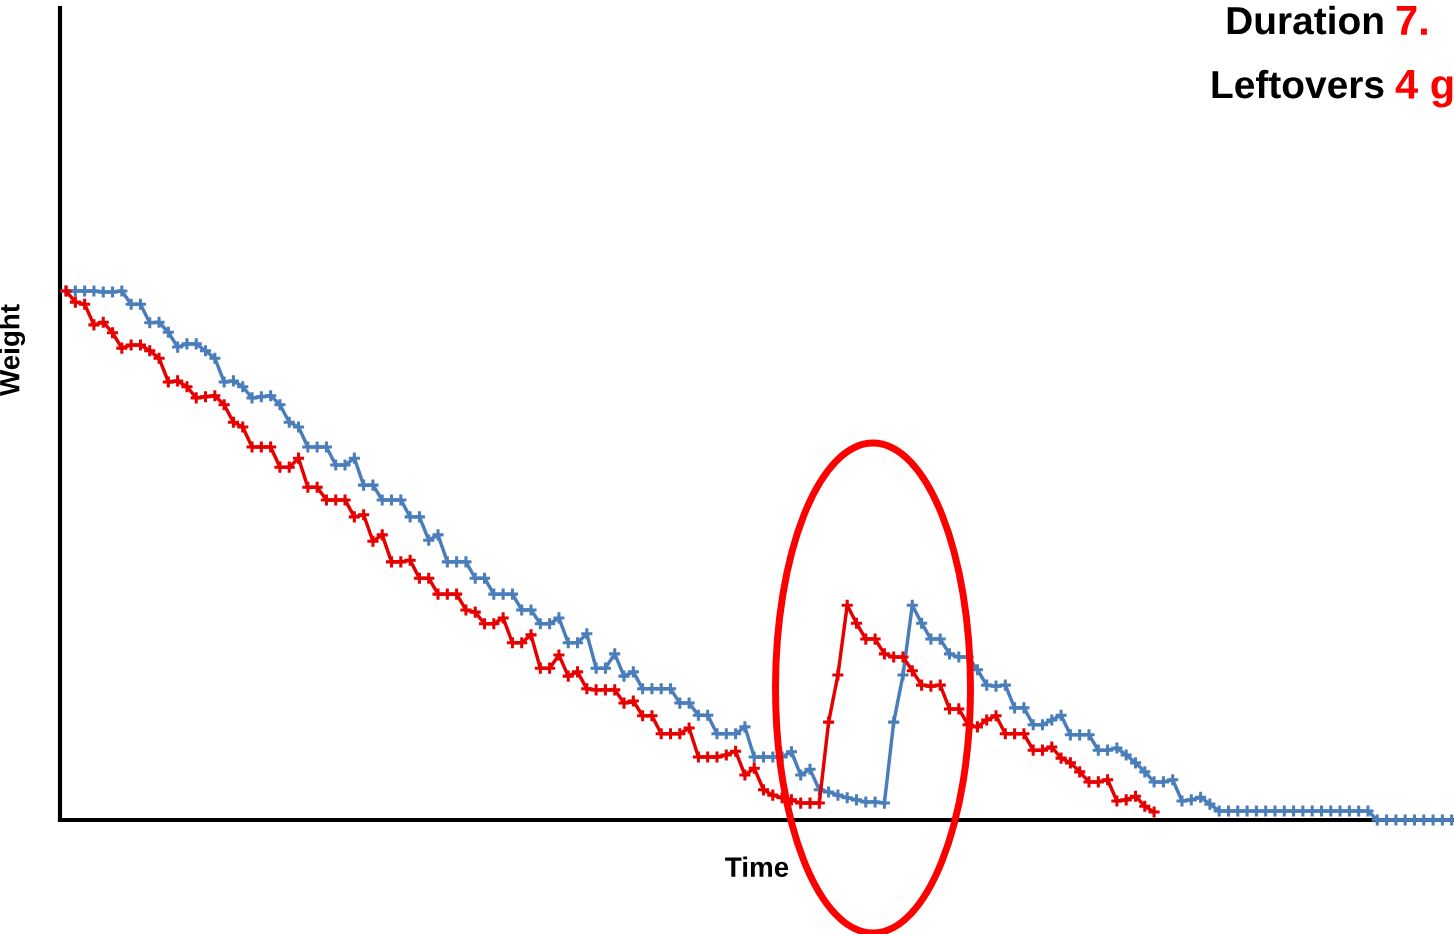 This screenshot has height=934, width=1454. Describe the element at coordinates (1424, 88) in the screenshot. I see `text: 4 g` at that location.